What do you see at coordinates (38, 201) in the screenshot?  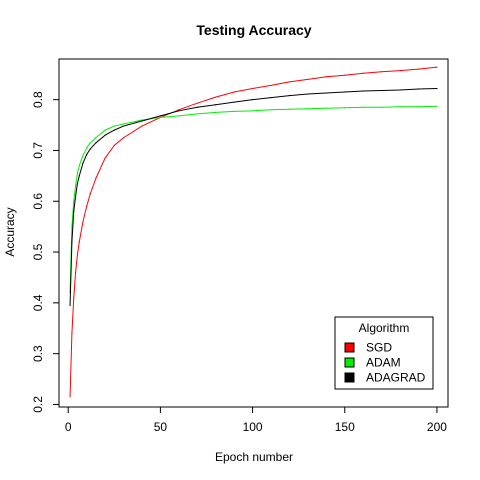 I see `y-tick-label: 0.6` at bounding box center [38, 201].